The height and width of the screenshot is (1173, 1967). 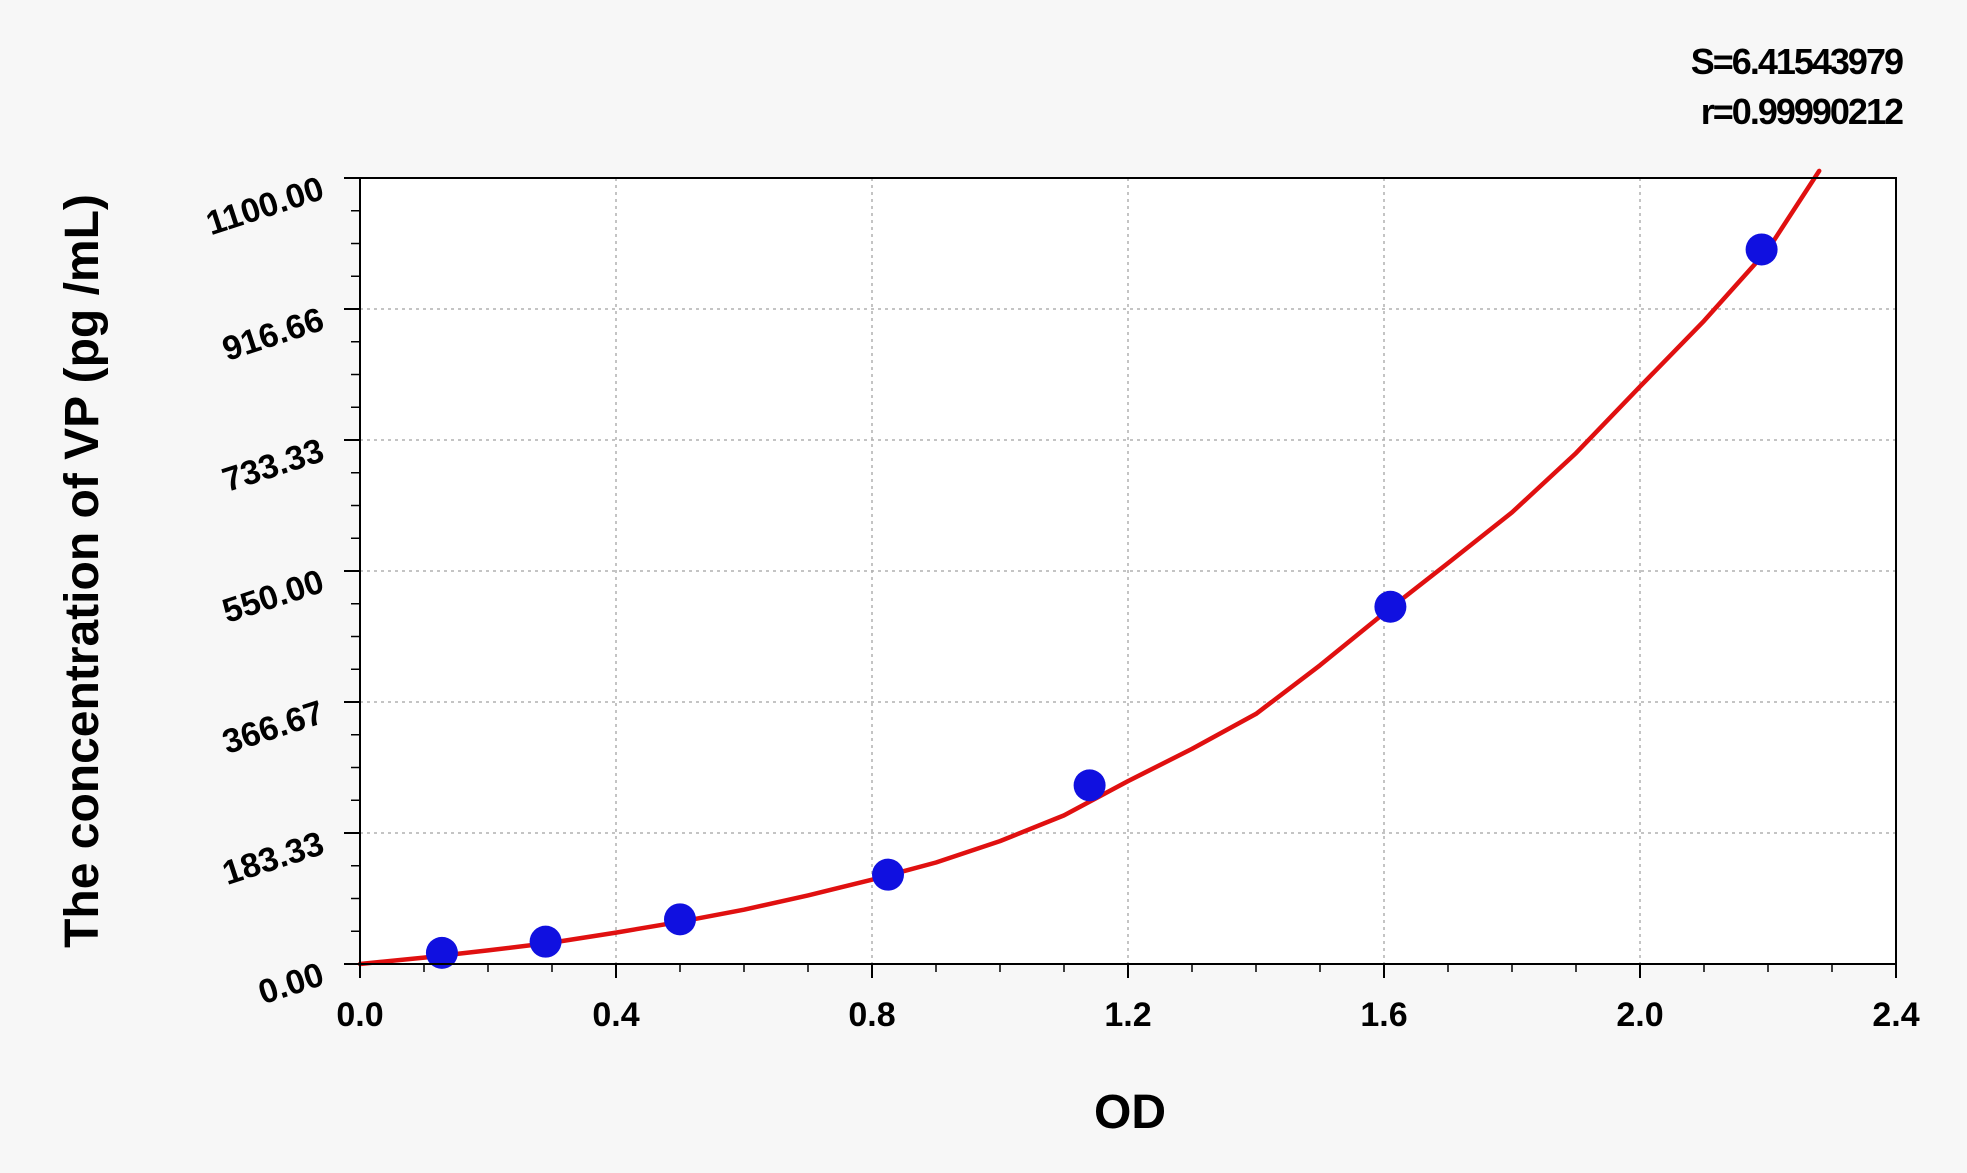 I want to click on x-tick-label: 0.4, so click(x=615, y=1015).